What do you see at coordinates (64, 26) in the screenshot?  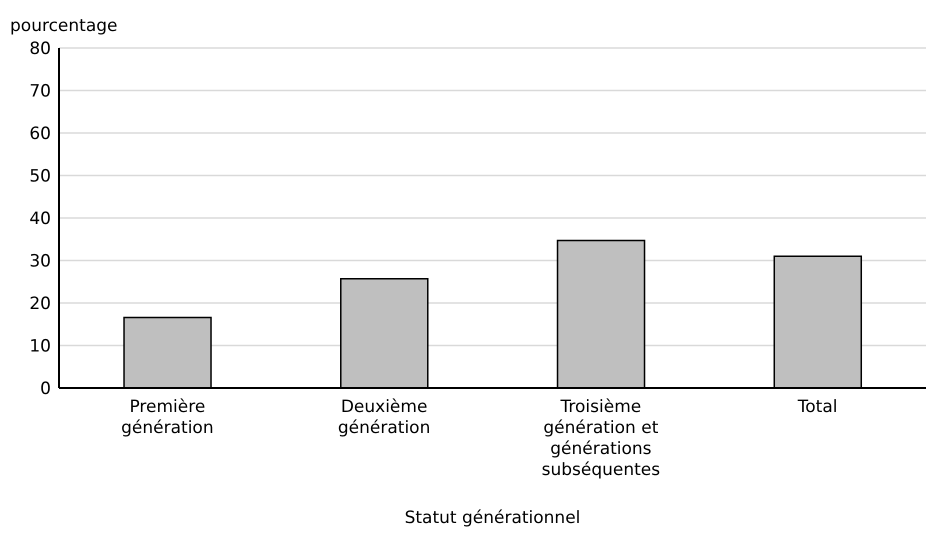 I see `y-axis-title: pourcentage` at bounding box center [64, 26].